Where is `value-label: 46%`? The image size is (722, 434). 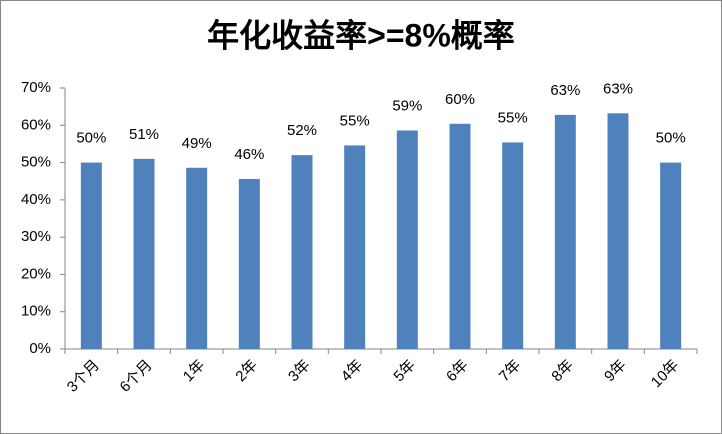
value-label: 46% is located at coordinates (249, 154).